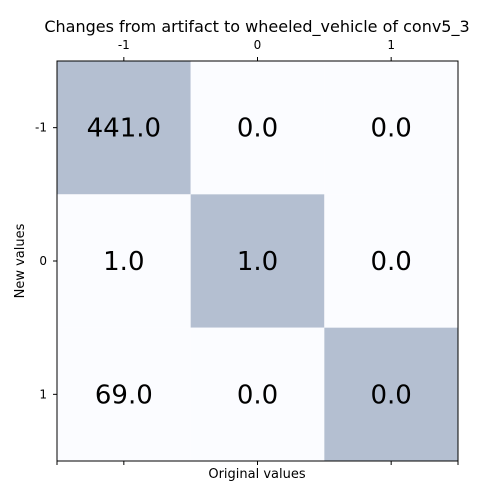 The height and width of the screenshot is (500, 500). What do you see at coordinates (124, 45) in the screenshot?
I see `x-tick-label-0: -1` at bounding box center [124, 45].